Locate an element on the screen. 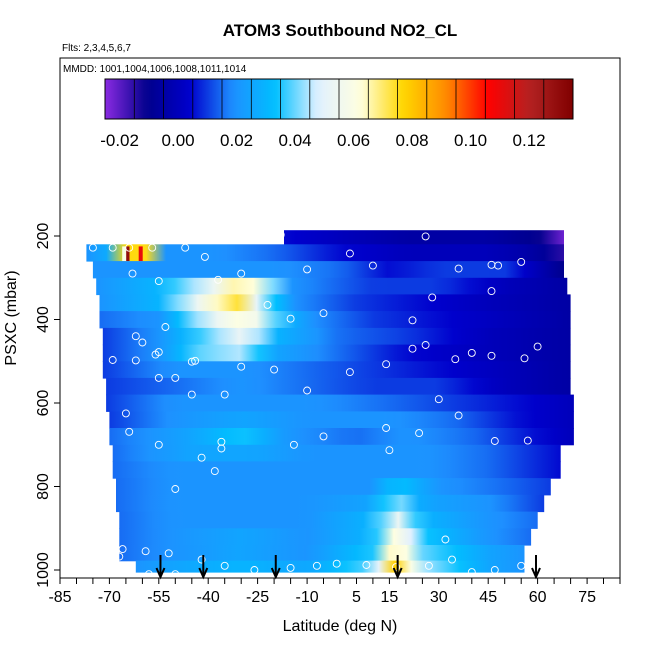  x-axis-tick-label: 30 is located at coordinates (439, 597).